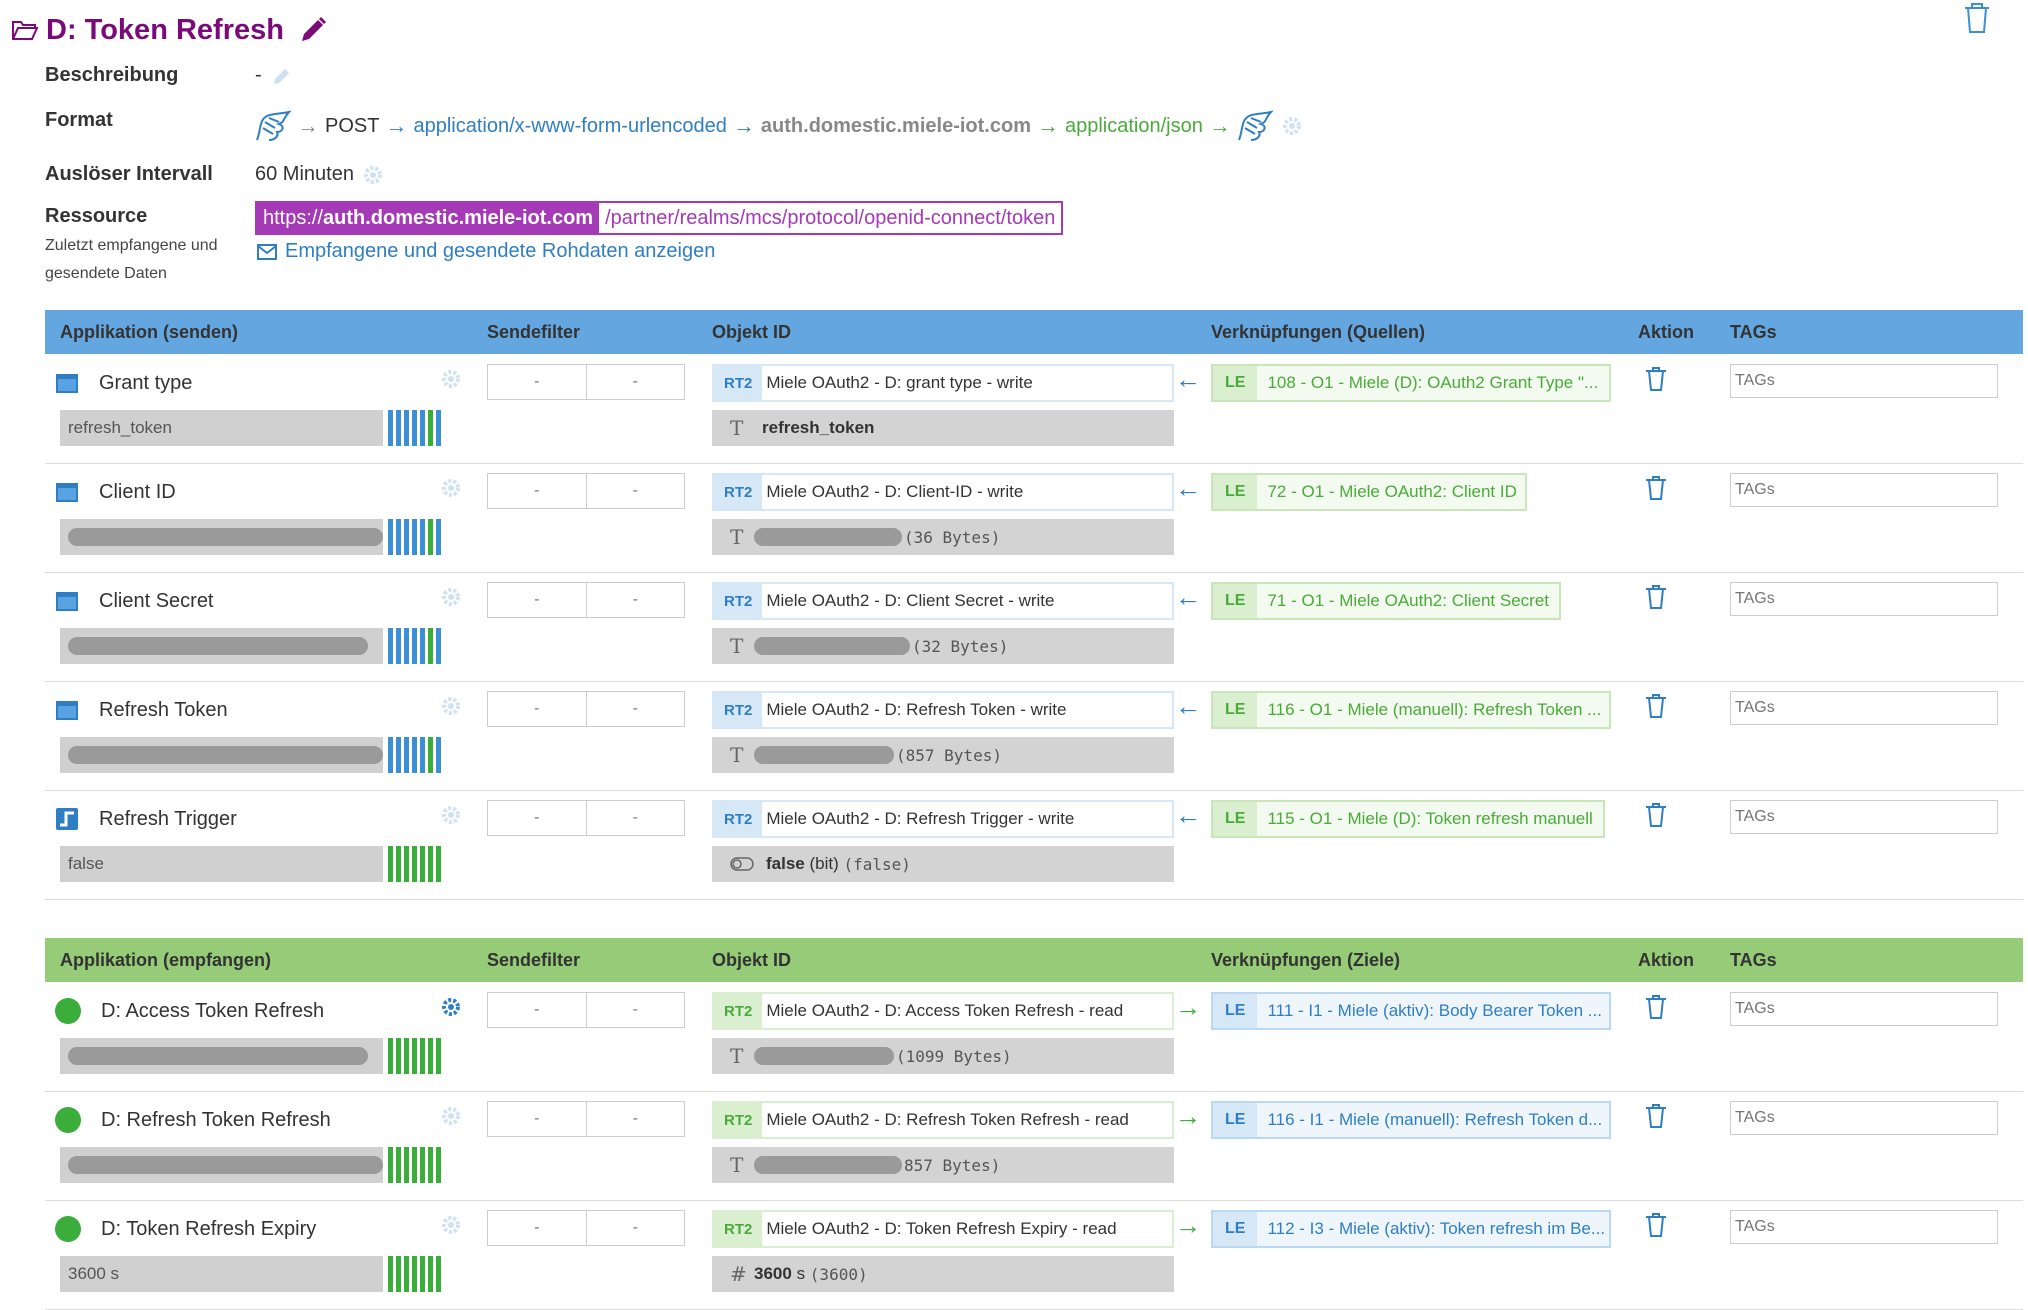 The image size is (2028, 1310). Describe the element at coordinates (96, 216) in the screenshot. I see `ressource-label: Ressource` at that location.